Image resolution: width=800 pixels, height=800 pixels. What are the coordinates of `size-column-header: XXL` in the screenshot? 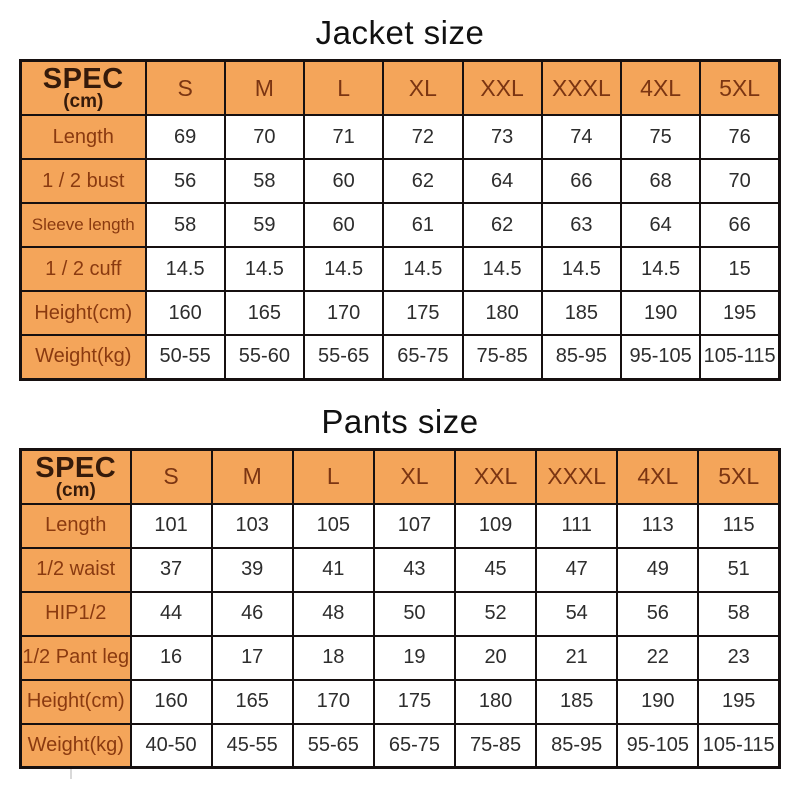 It's located at (495, 476).